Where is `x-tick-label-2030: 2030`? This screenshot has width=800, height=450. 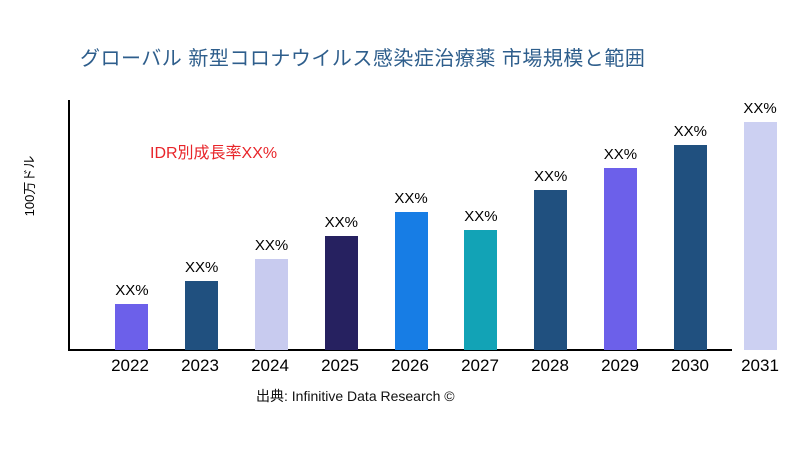 x-tick-label-2030: 2030 is located at coordinates (690, 365).